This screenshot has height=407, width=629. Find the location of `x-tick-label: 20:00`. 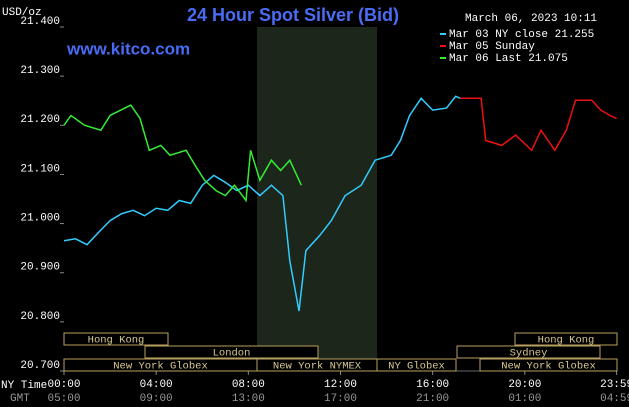

x-tick-label: 20:00 is located at coordinates (524, 385).